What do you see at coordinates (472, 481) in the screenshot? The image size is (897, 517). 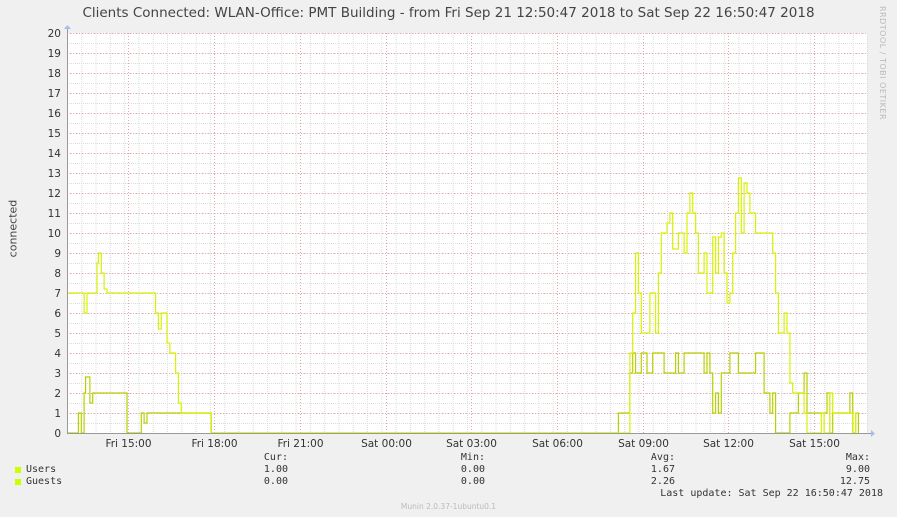 I see `legend-guests-min: 0.00` at bounding box center [472, 481].